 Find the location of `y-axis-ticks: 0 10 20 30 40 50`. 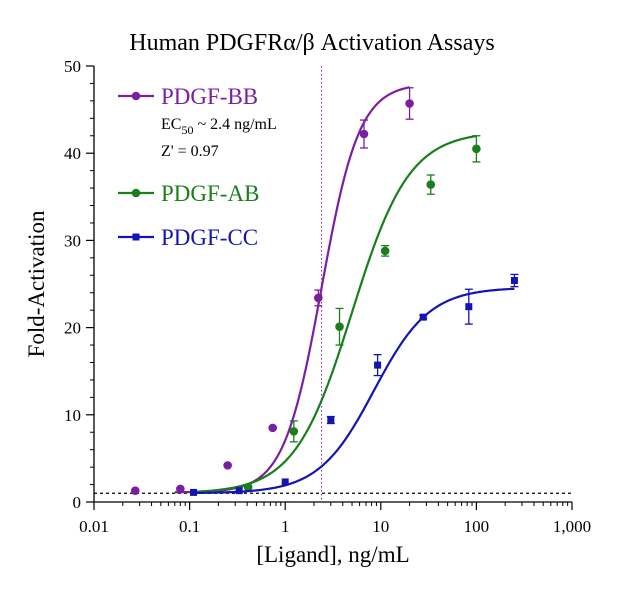

y-axis-ticks: 0 10 20 30 40 50 is located at coordinates (79, 284).